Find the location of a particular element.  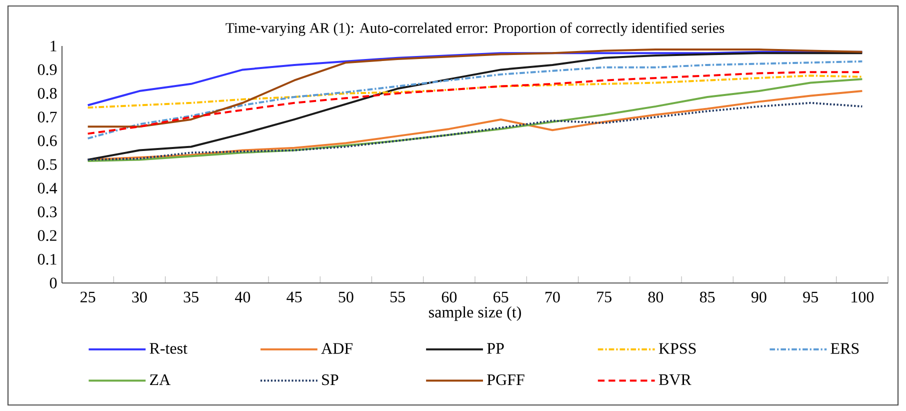

legend-label: SP is located at coordinates (330, 380).